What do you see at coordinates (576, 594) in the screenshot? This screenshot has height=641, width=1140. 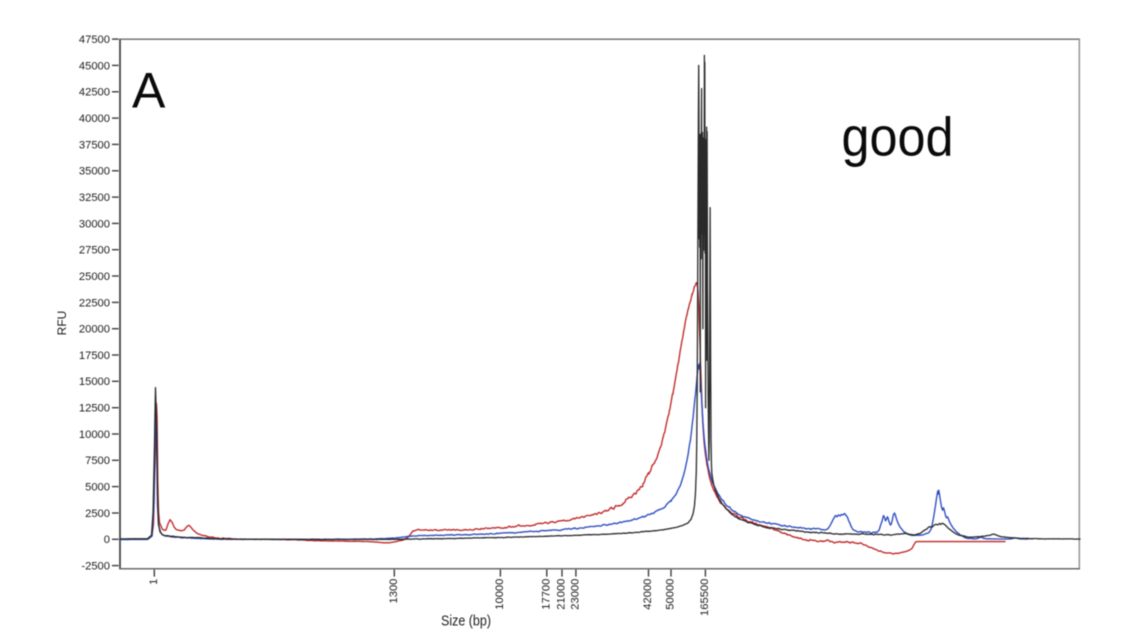 I see `svg-text: 23000` at bounding box center [576, 594].